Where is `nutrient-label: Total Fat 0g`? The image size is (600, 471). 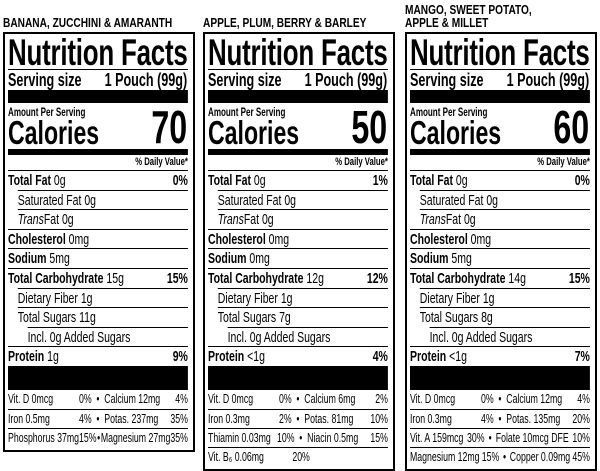 nutrient-label: Total Fat 0g is located at coordinates (237, 180).